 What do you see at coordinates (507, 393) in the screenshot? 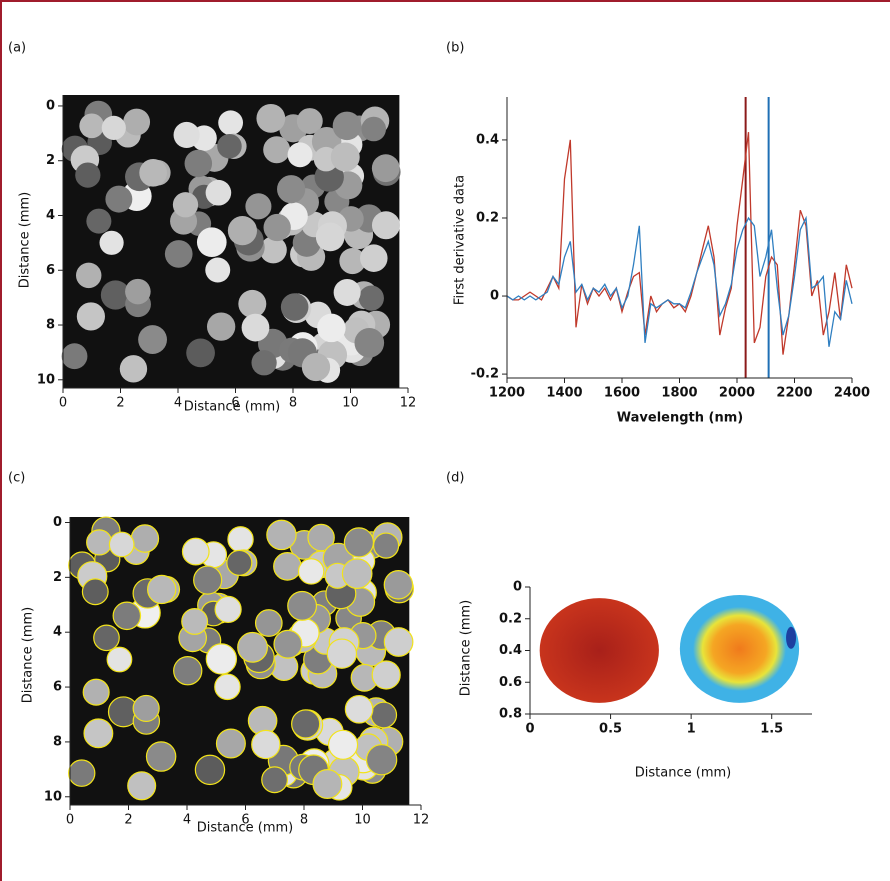
I see `x-tick-label: 1200` at bounding box center [507, 393].